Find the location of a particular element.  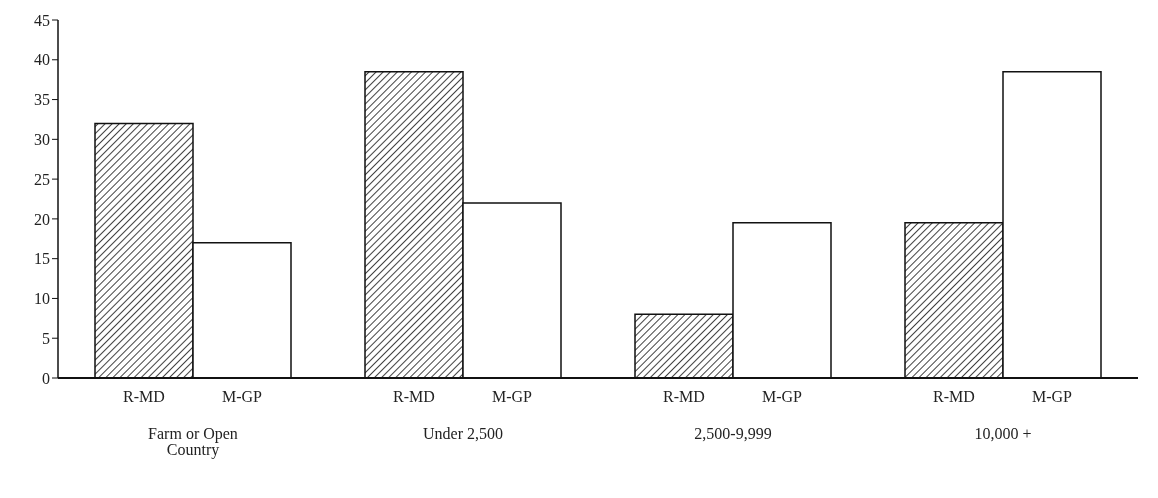

y-tick-label: 15 is located at coordinates (42, 259).